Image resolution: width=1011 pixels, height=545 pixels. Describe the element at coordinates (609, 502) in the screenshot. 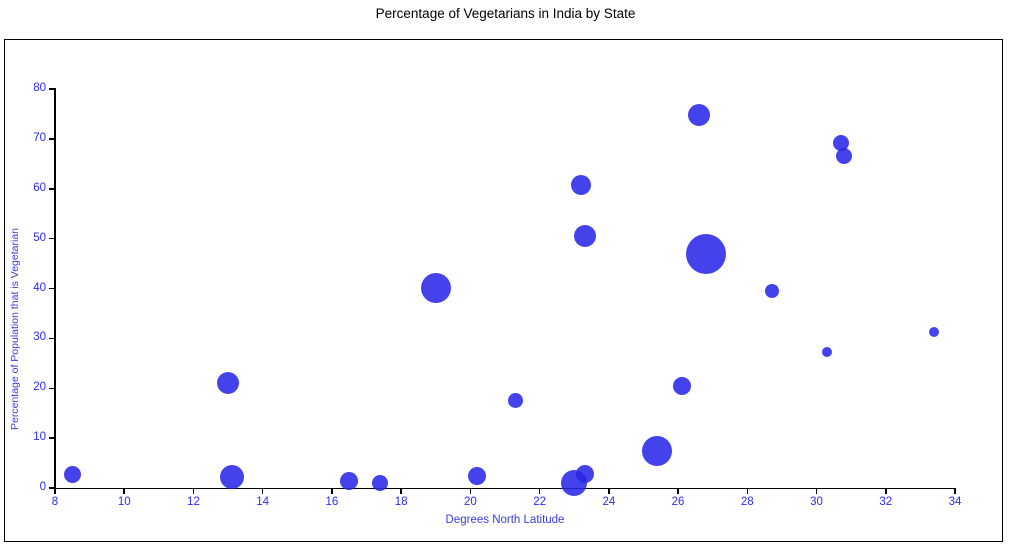

I see `x-tick-label: 24` at that location.